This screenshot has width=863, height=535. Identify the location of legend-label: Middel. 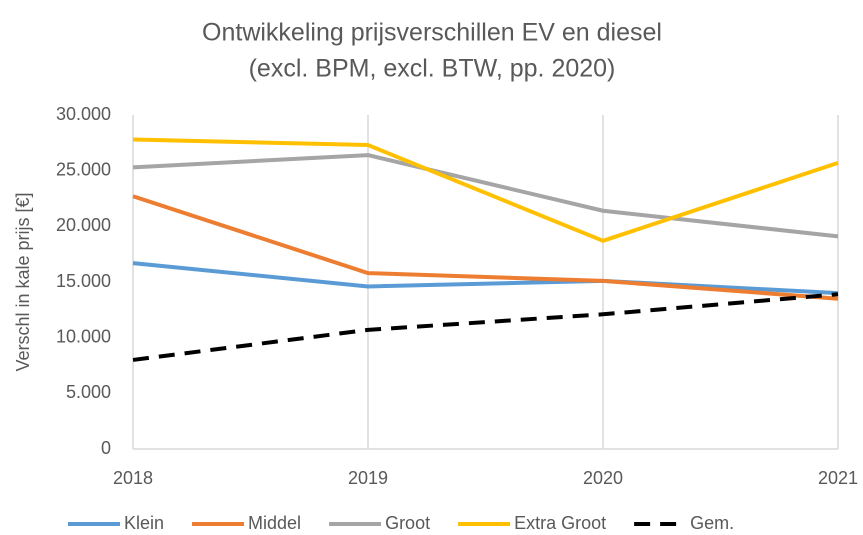
(274, 523).